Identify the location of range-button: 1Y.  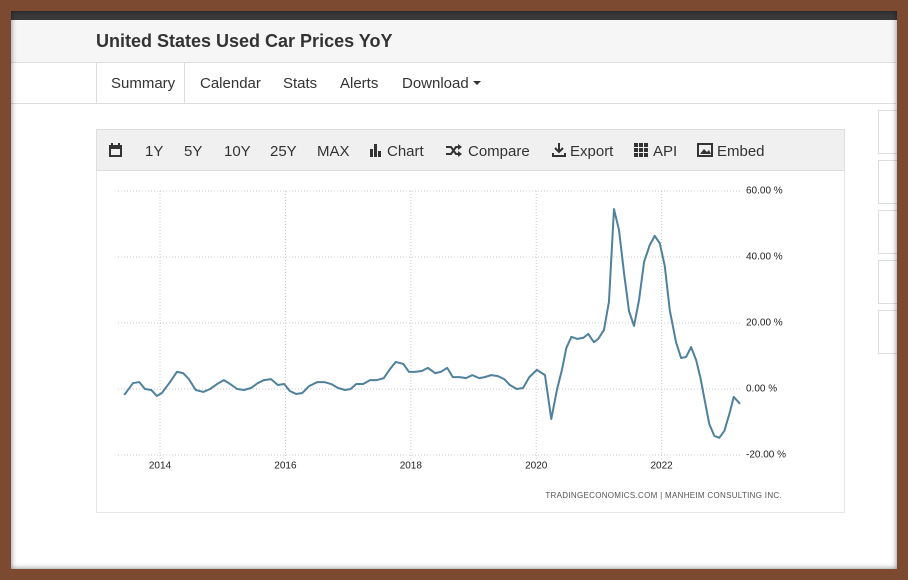
(154, 151).